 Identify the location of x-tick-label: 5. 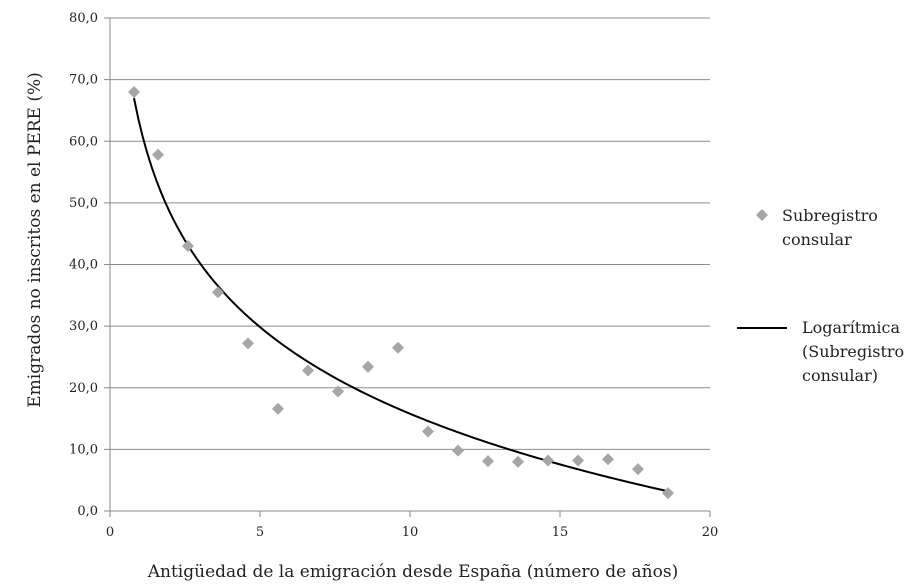
(260, 532).